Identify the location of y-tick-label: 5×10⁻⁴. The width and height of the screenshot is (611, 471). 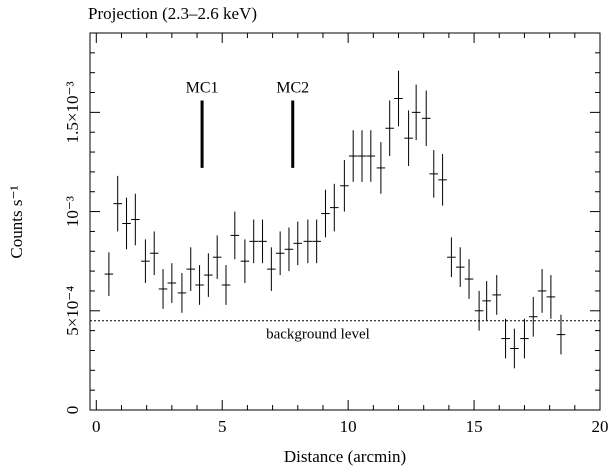
(72, 311).